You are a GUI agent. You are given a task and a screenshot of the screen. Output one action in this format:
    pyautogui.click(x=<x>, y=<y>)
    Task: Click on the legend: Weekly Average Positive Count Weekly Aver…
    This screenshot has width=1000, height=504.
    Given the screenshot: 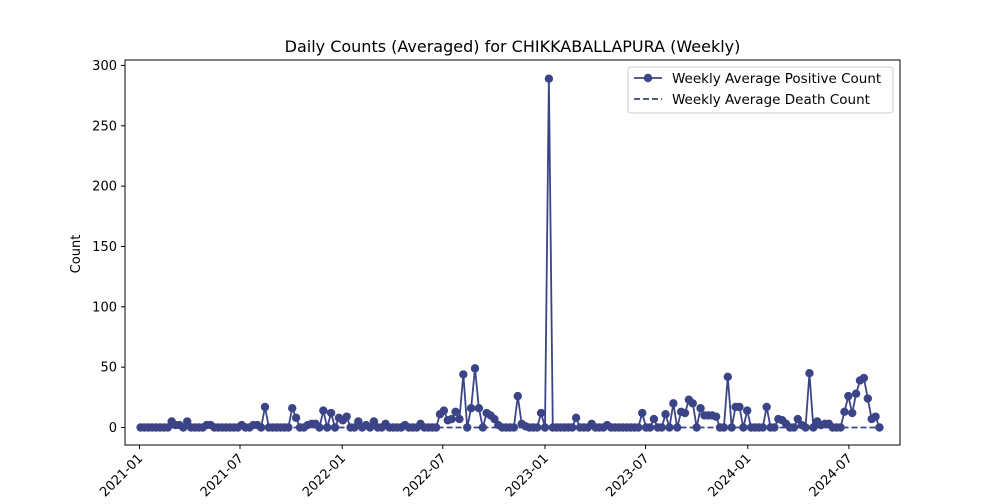 What is the action you would take?
    pyautogui.click(x=760, y=90)
    